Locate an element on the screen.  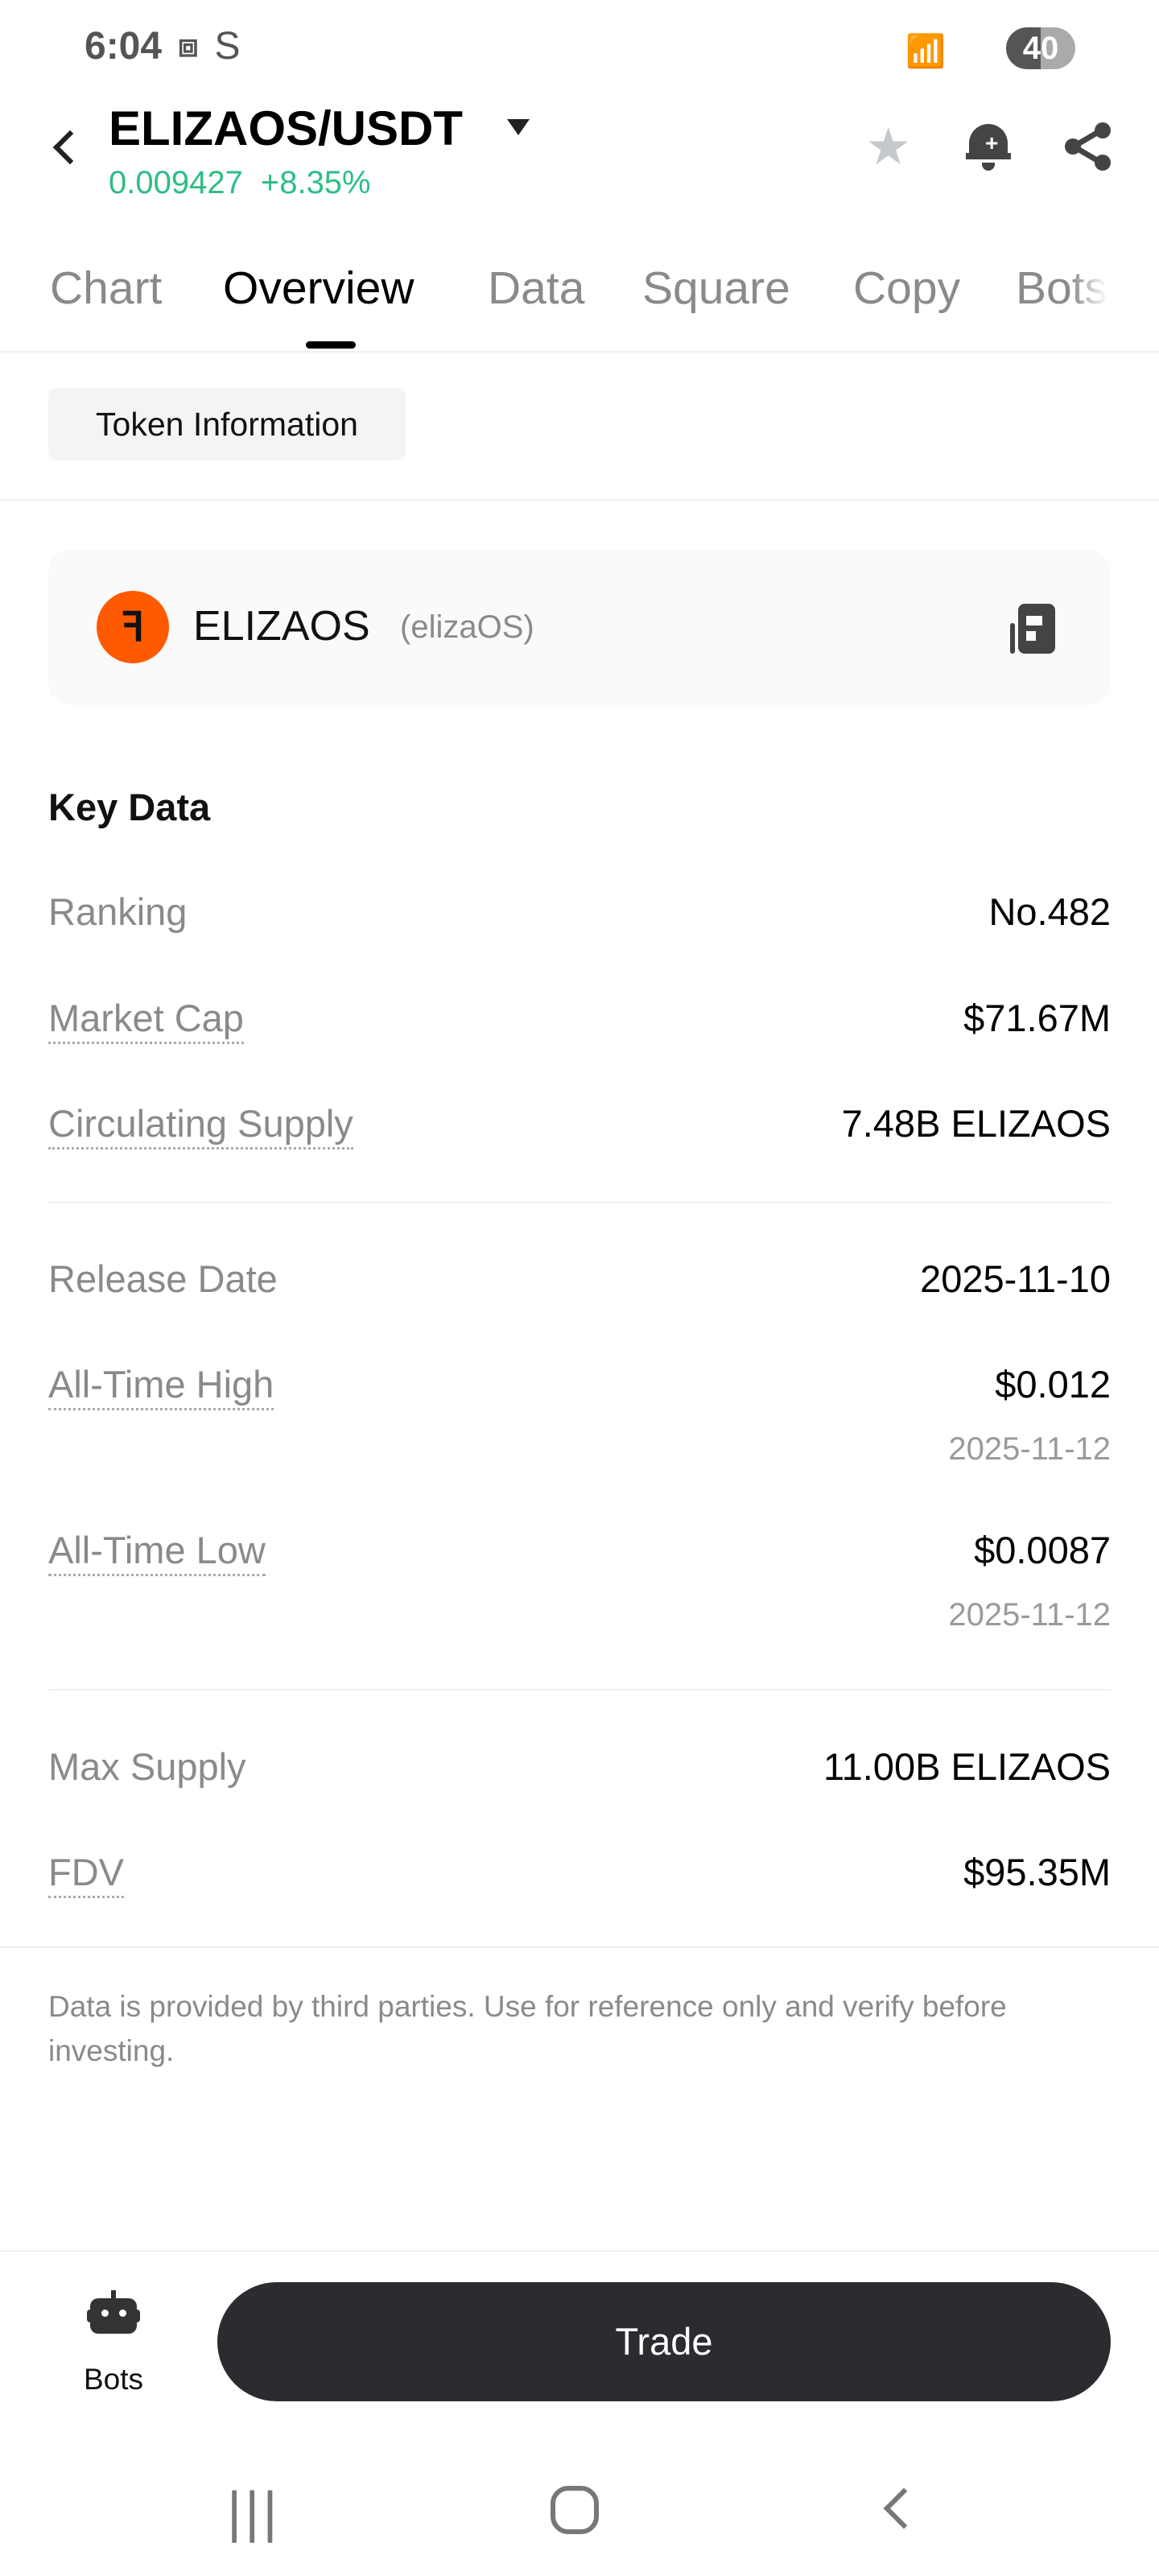
tab-data: Data is located at coordinates (536, 288).